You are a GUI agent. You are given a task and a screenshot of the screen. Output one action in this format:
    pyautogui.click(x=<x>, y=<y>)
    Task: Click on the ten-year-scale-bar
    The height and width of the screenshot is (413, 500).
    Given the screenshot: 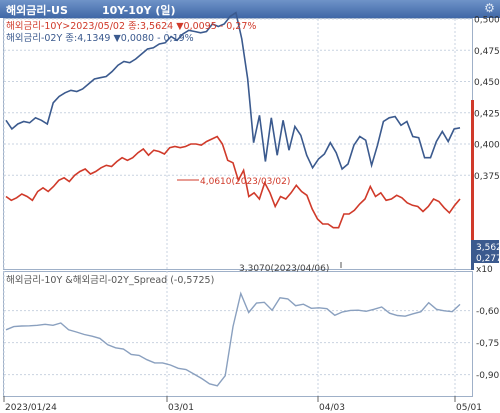 What is the action you would take?
    pyautogui.click(x=472, y=185)
    